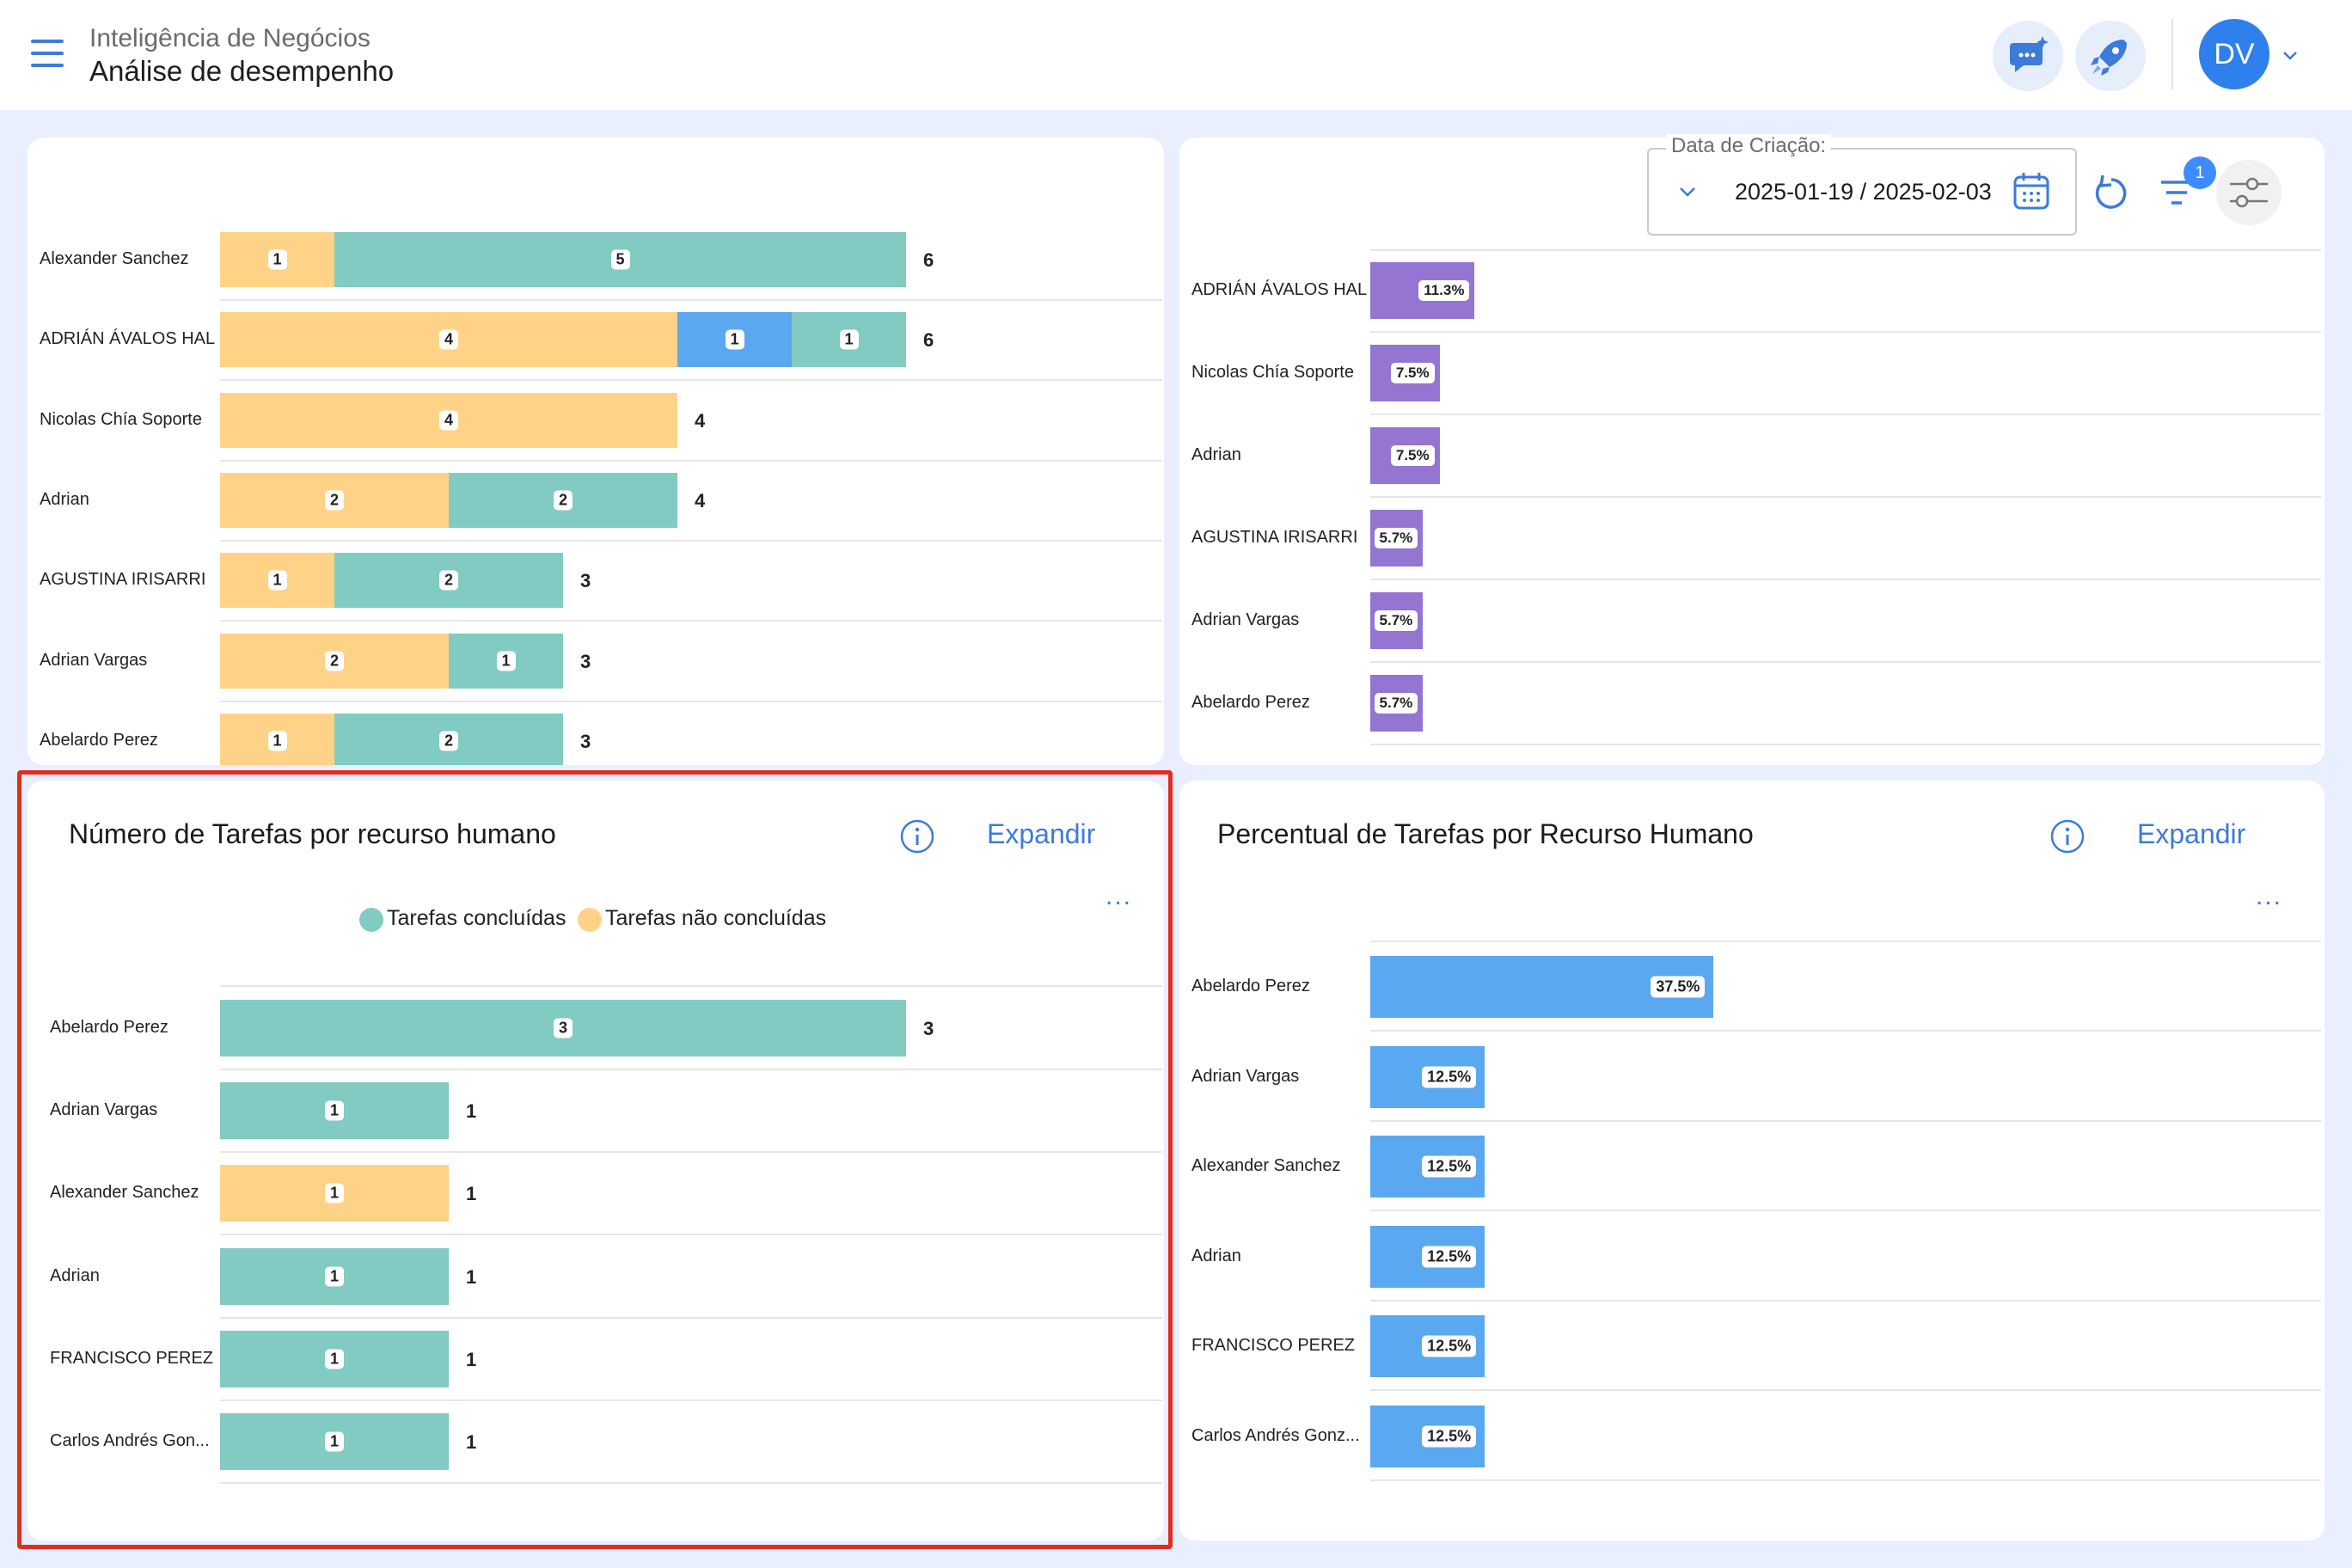  I want to click on refresh-icon, so click(2111, 192).